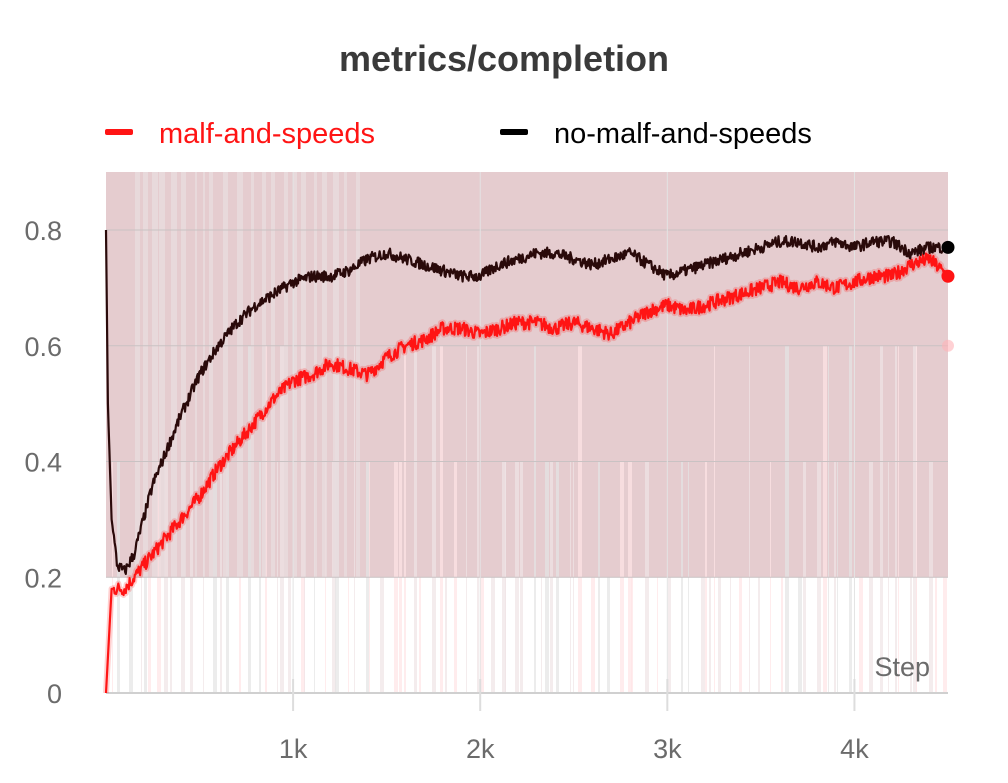  I want to click on x-tick-label: 2k, so click(480, 749).